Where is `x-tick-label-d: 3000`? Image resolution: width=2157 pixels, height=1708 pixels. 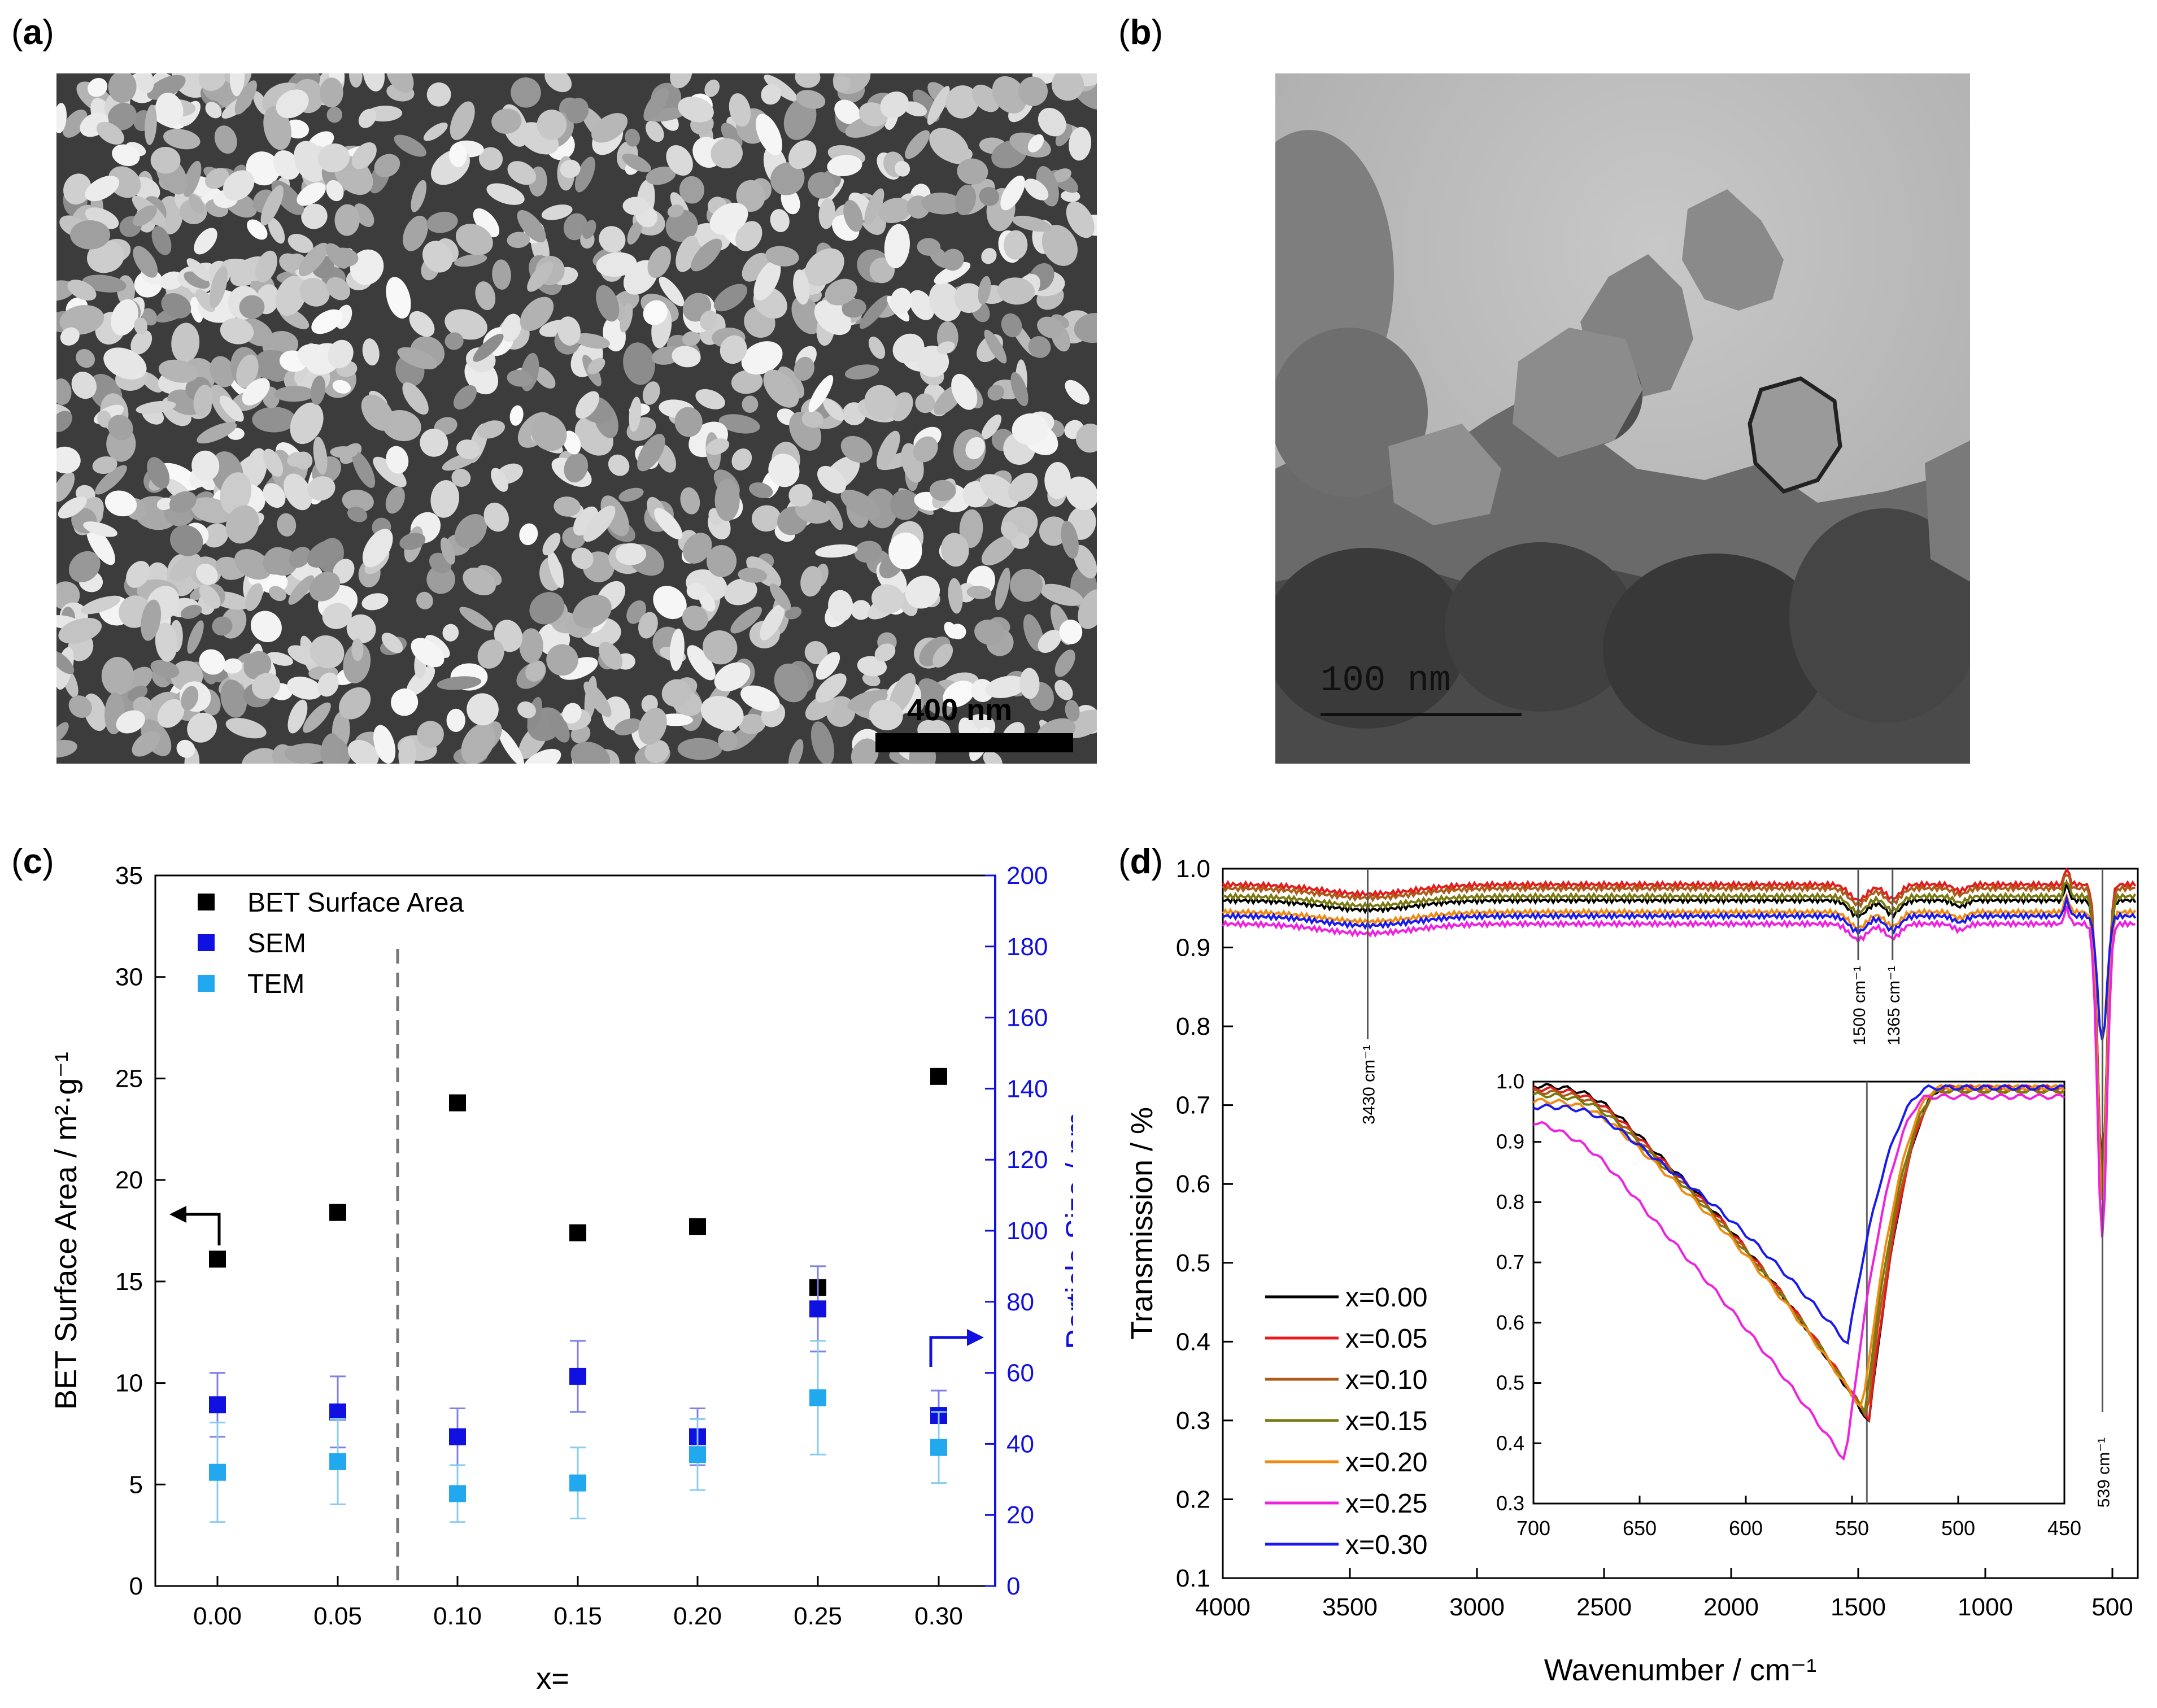 x-tick-label-d: 3000 is located at coordinates (1477, 1607).